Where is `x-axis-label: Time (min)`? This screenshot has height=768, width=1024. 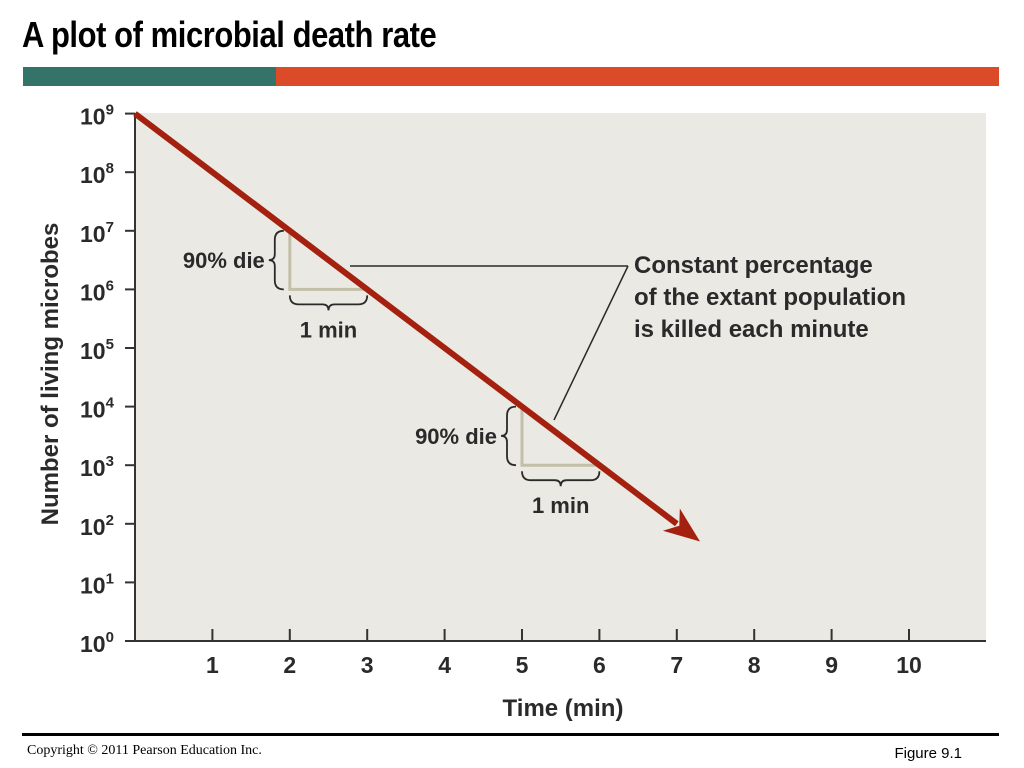
x-axis-label: Time (min) is located at coordinates (563, 708).